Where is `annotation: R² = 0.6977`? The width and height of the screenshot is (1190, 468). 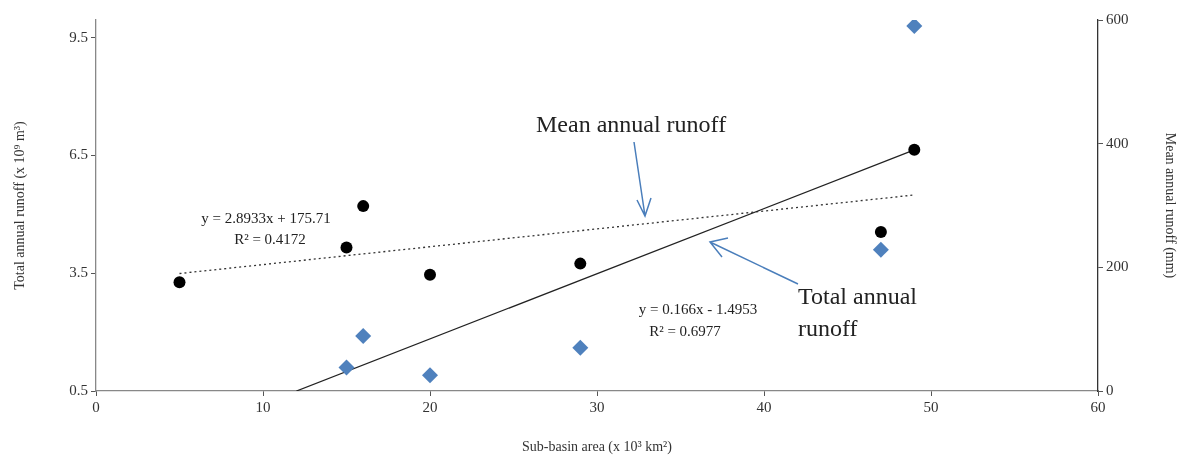 annotation: R² = 0.6977 is located at coordinates (685, 331).